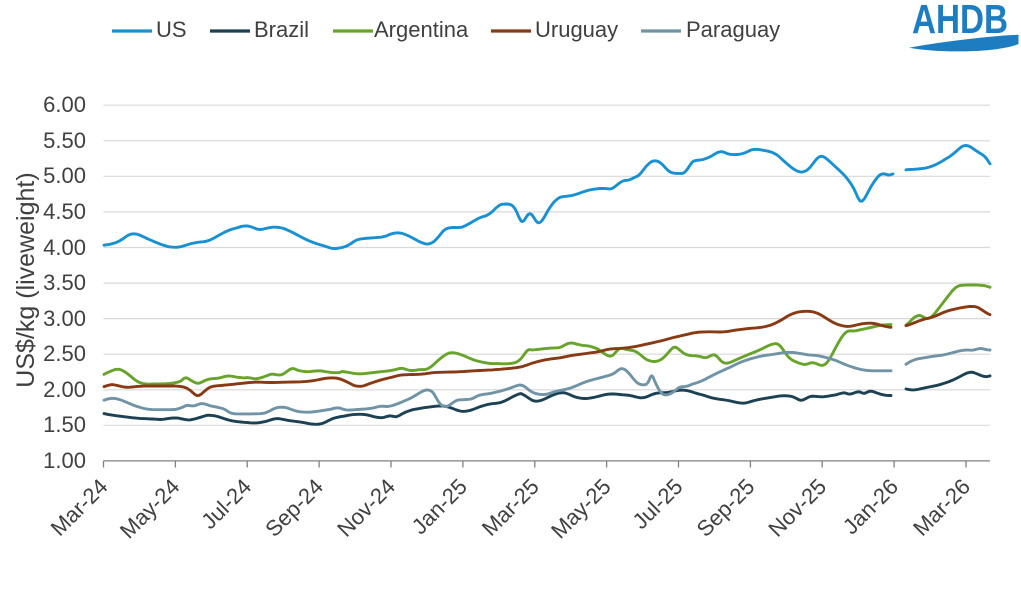 This screenshot has height=602, width=1021. What do you see at coordinates (941, 507) in the screenshot?
I see `svg-text: Mar-26` at bounding box center [941, 507].